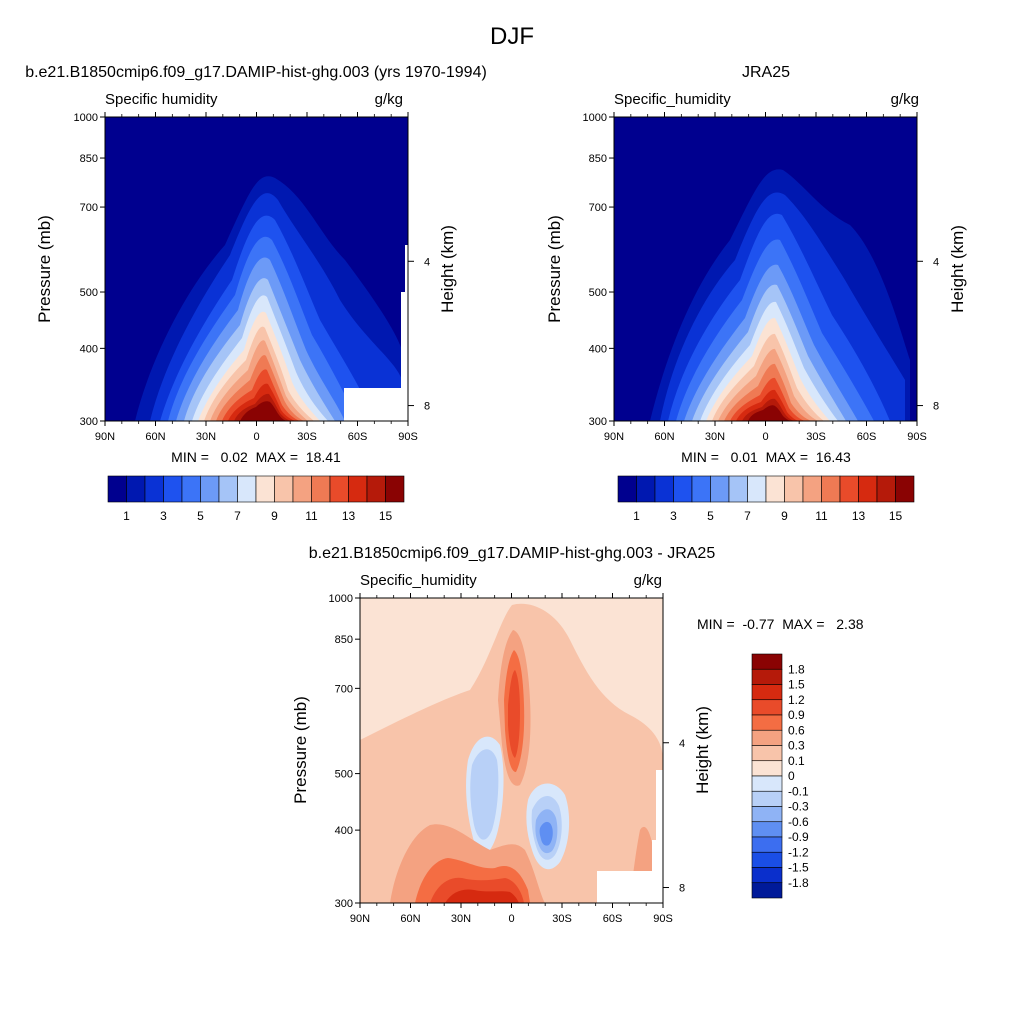 The height and width of the screenshot is (1024, 1024). What do you see at coordinates (512, 36) in the screenshot?
I see `figure-title: DJF` at bounding box center [512, 36].